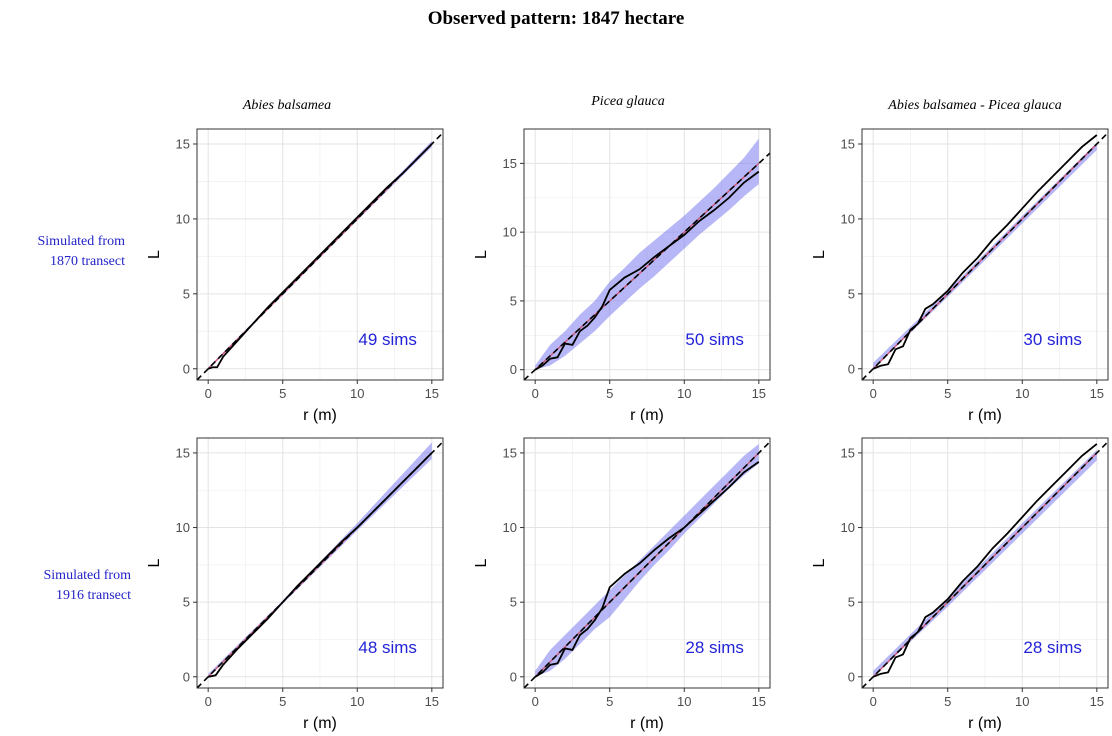 The image size is (1112, 736). Describe the element at coordinates (387, 647) in the screenshot. I see `sims-count-label: 48 sims` at that location.